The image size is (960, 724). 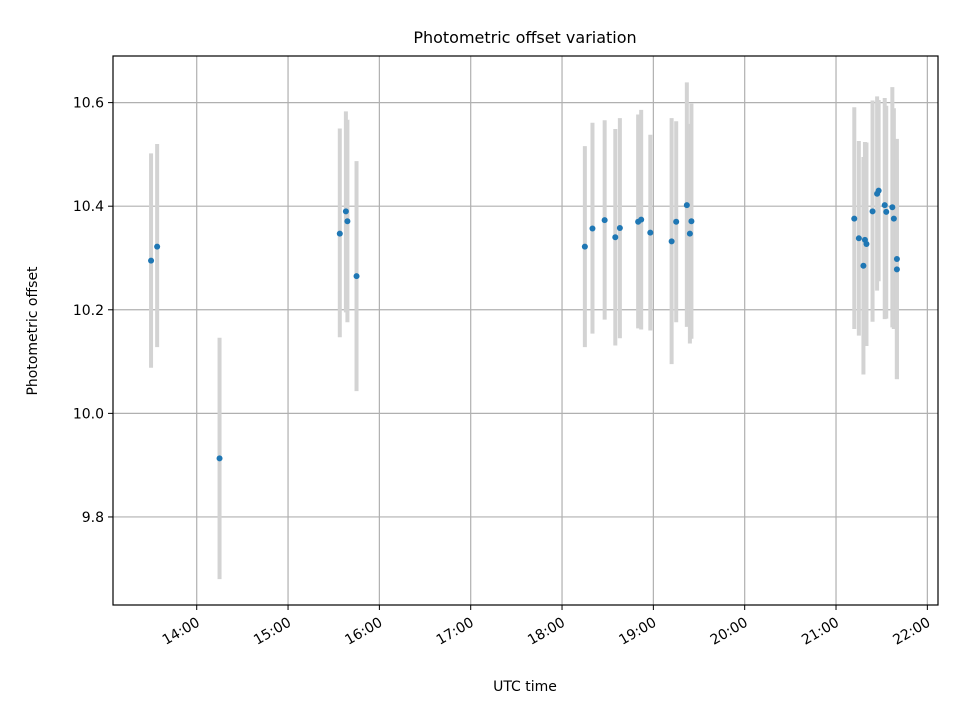 What do you see at coordinates (88, 207) in the screenshot?
I see `y-tick-label: 10.4` at bounding box center [88, 207].